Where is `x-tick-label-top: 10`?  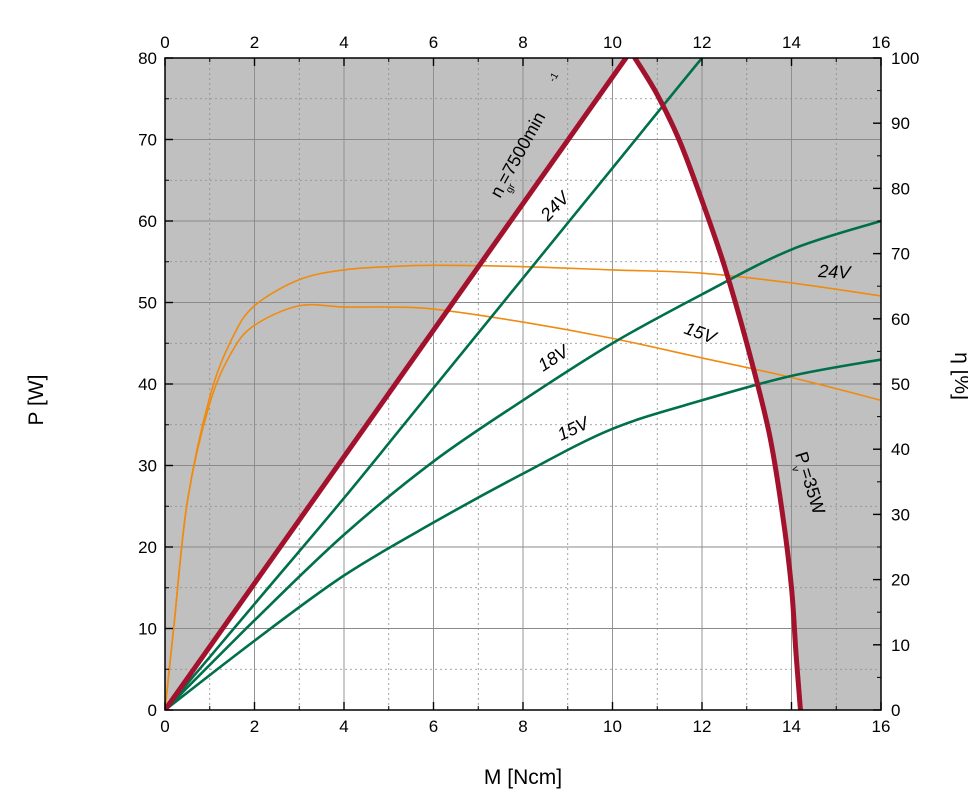 x-tick-label-top: 10 is located at coordinates (612, 42).